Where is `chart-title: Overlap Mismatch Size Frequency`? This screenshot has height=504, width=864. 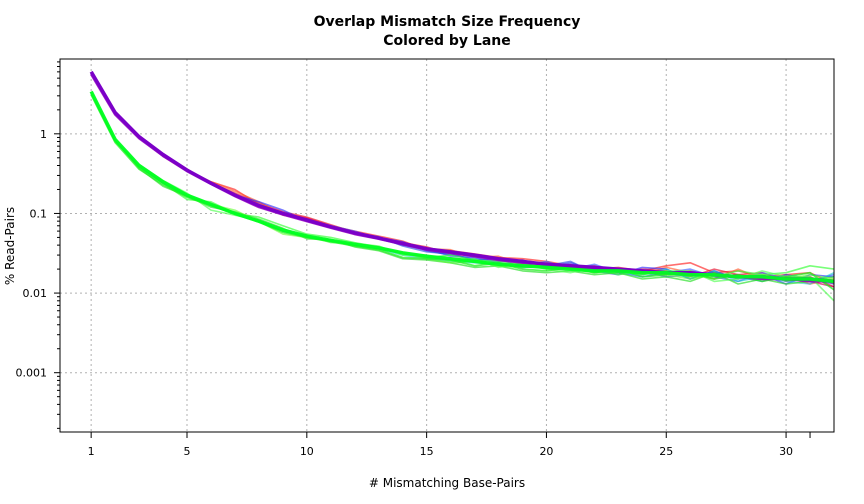 chart-title: Overlap Mismatch Size Frequency is located at coordinates (447, 22).